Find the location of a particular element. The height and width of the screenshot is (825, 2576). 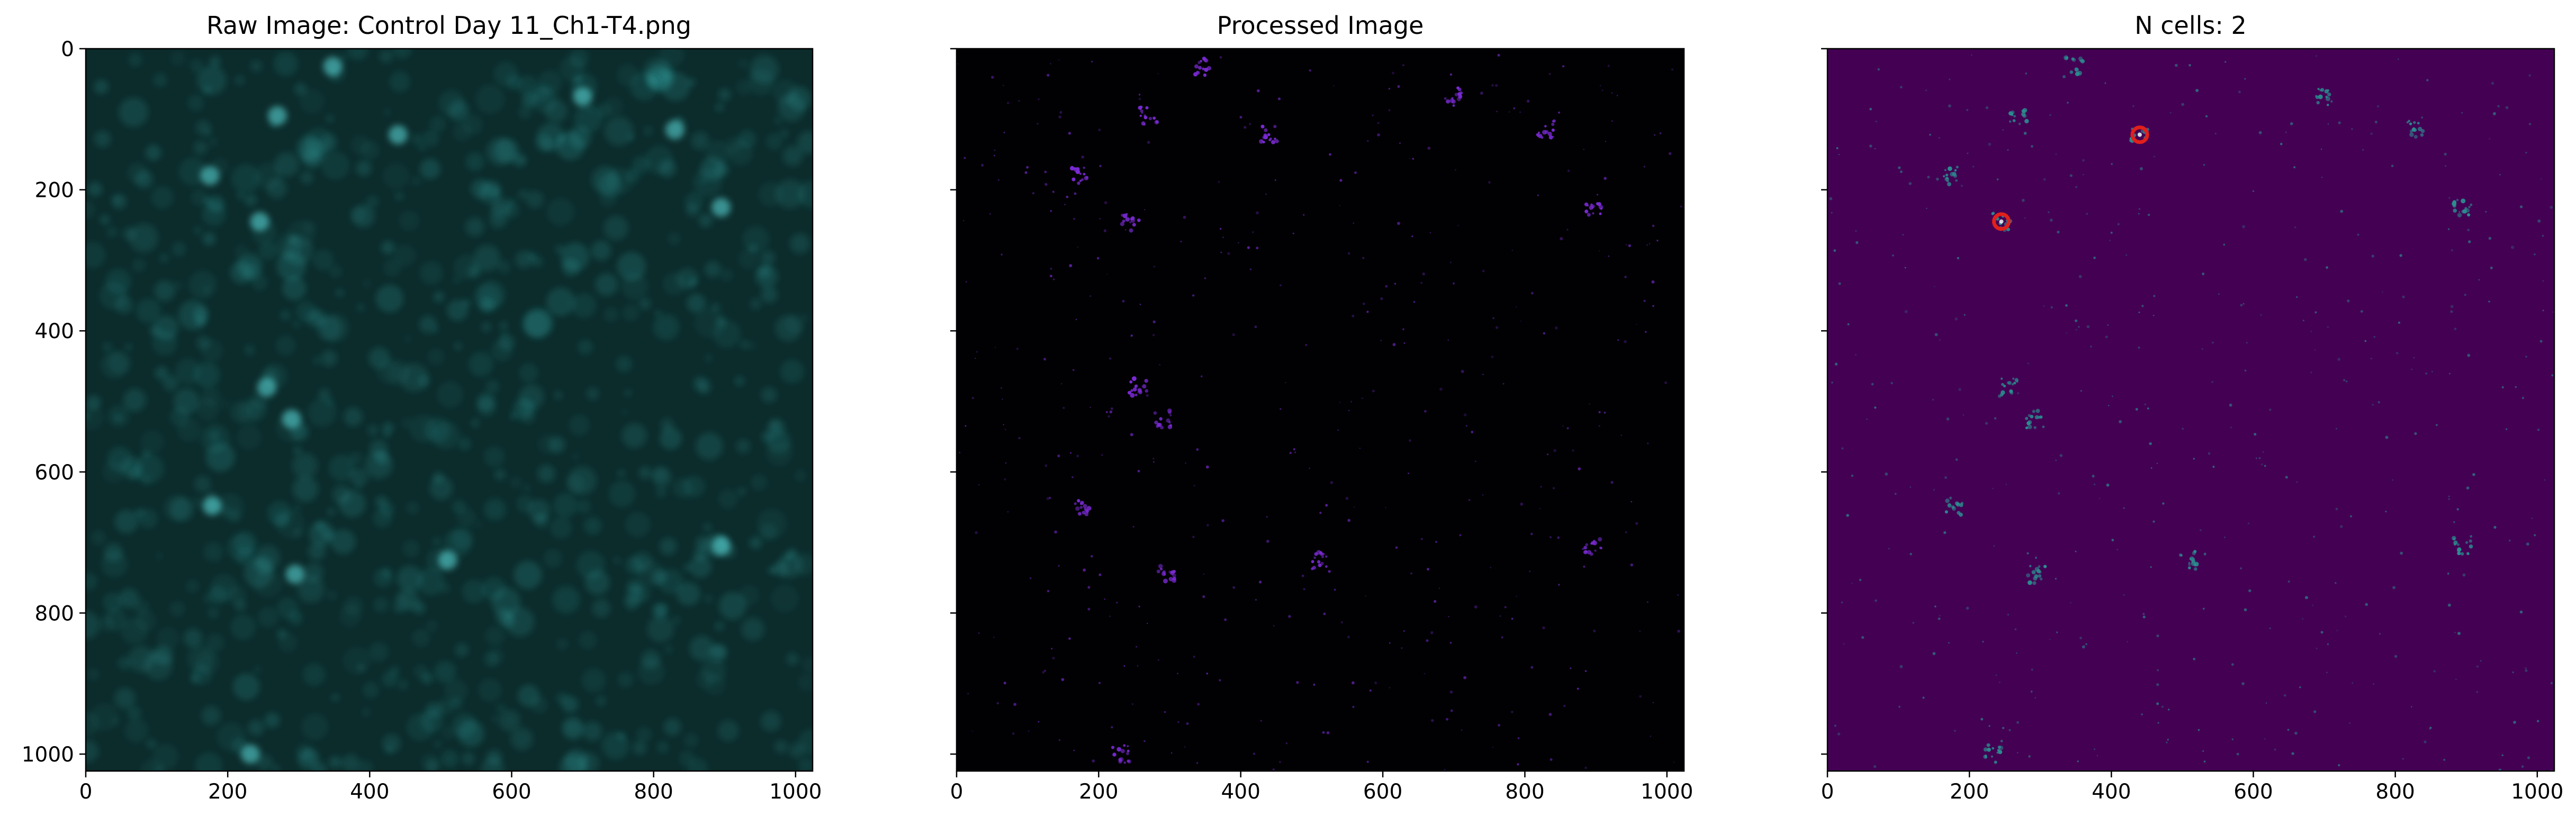

bright-spot-processed is located at coordinates (1163, 419).